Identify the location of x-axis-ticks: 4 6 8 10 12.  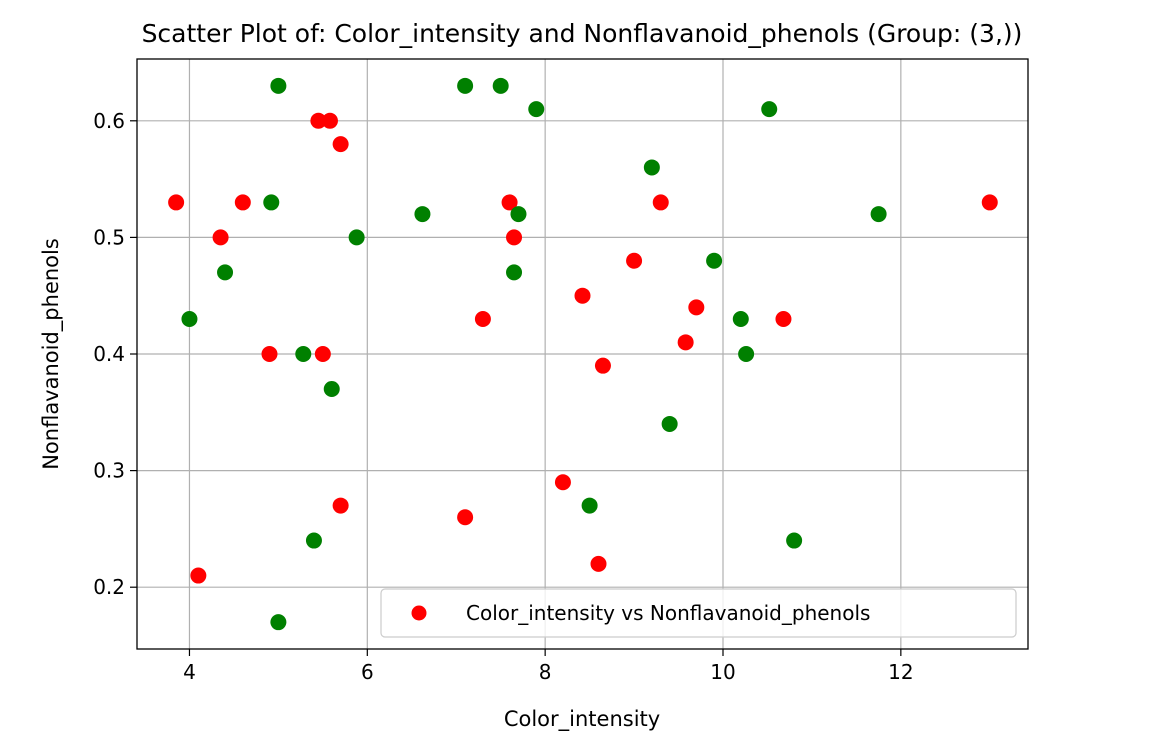
(548, 666).